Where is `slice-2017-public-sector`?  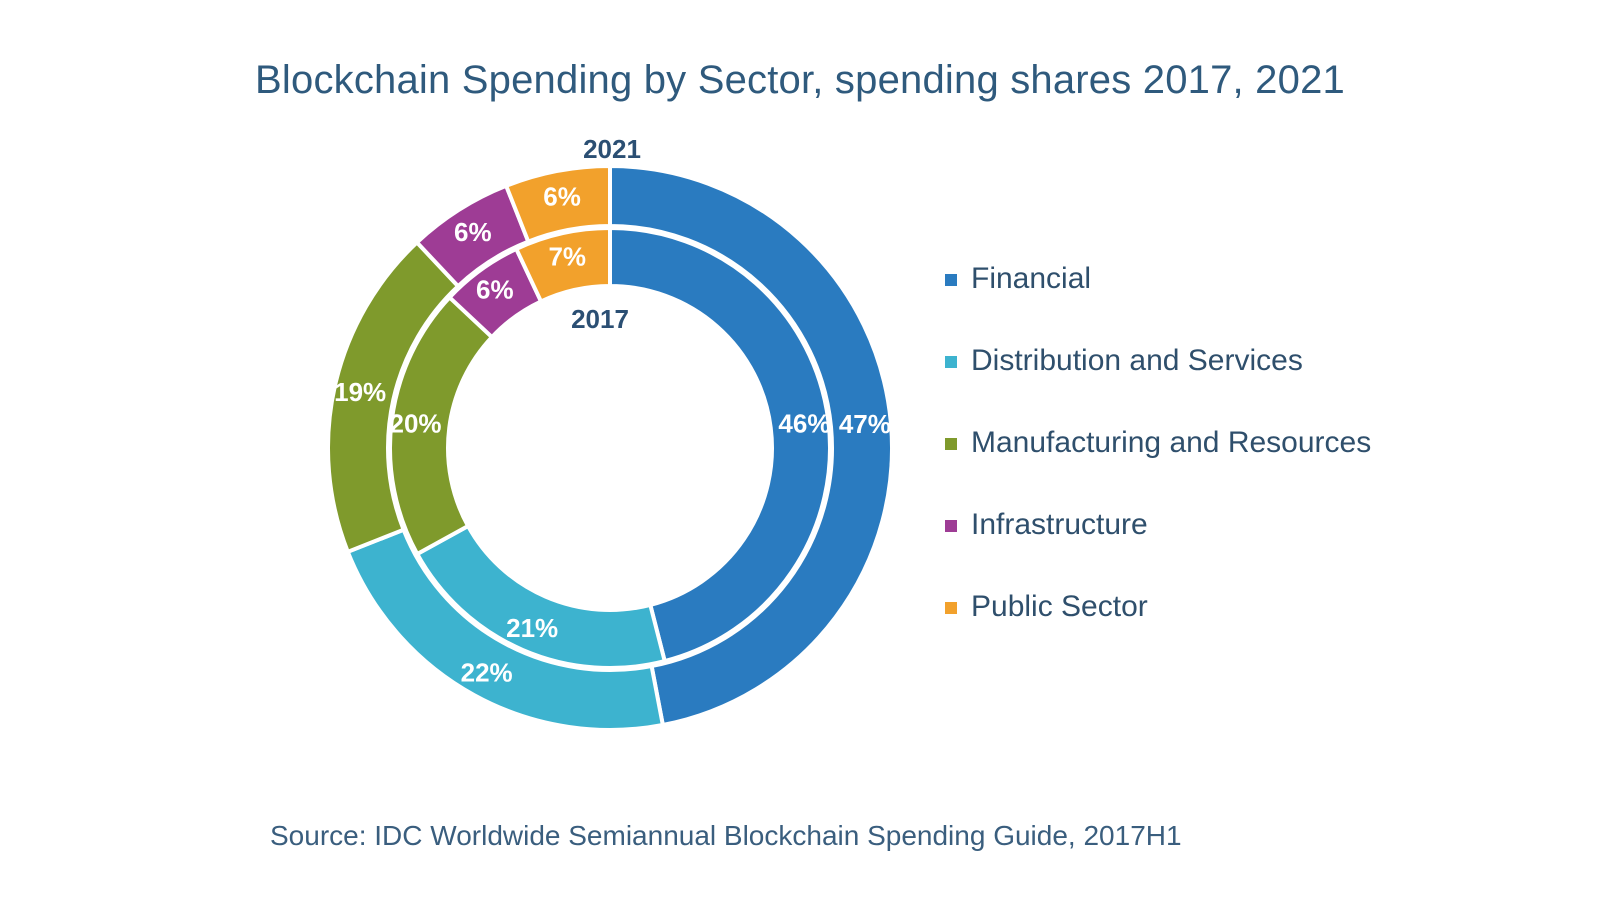 slice-2017-public-sector is located at coordinates (562, 265).